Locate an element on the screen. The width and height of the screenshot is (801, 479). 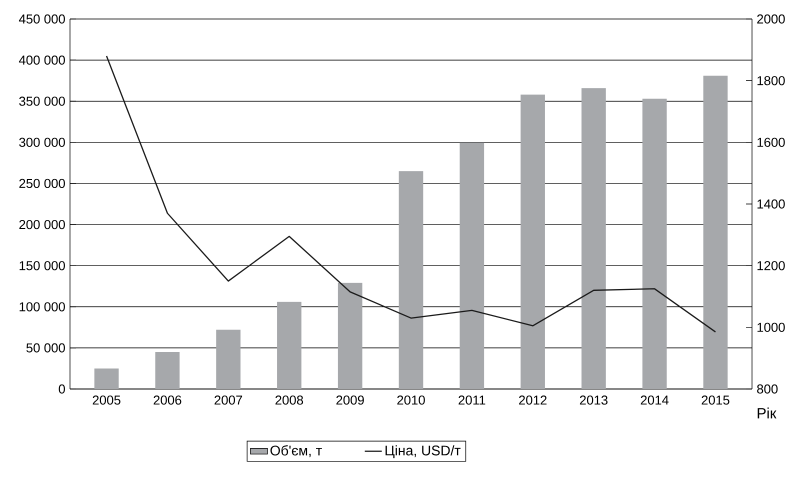
y-tick-label: 350 000 is located at coordinates (42, 101).